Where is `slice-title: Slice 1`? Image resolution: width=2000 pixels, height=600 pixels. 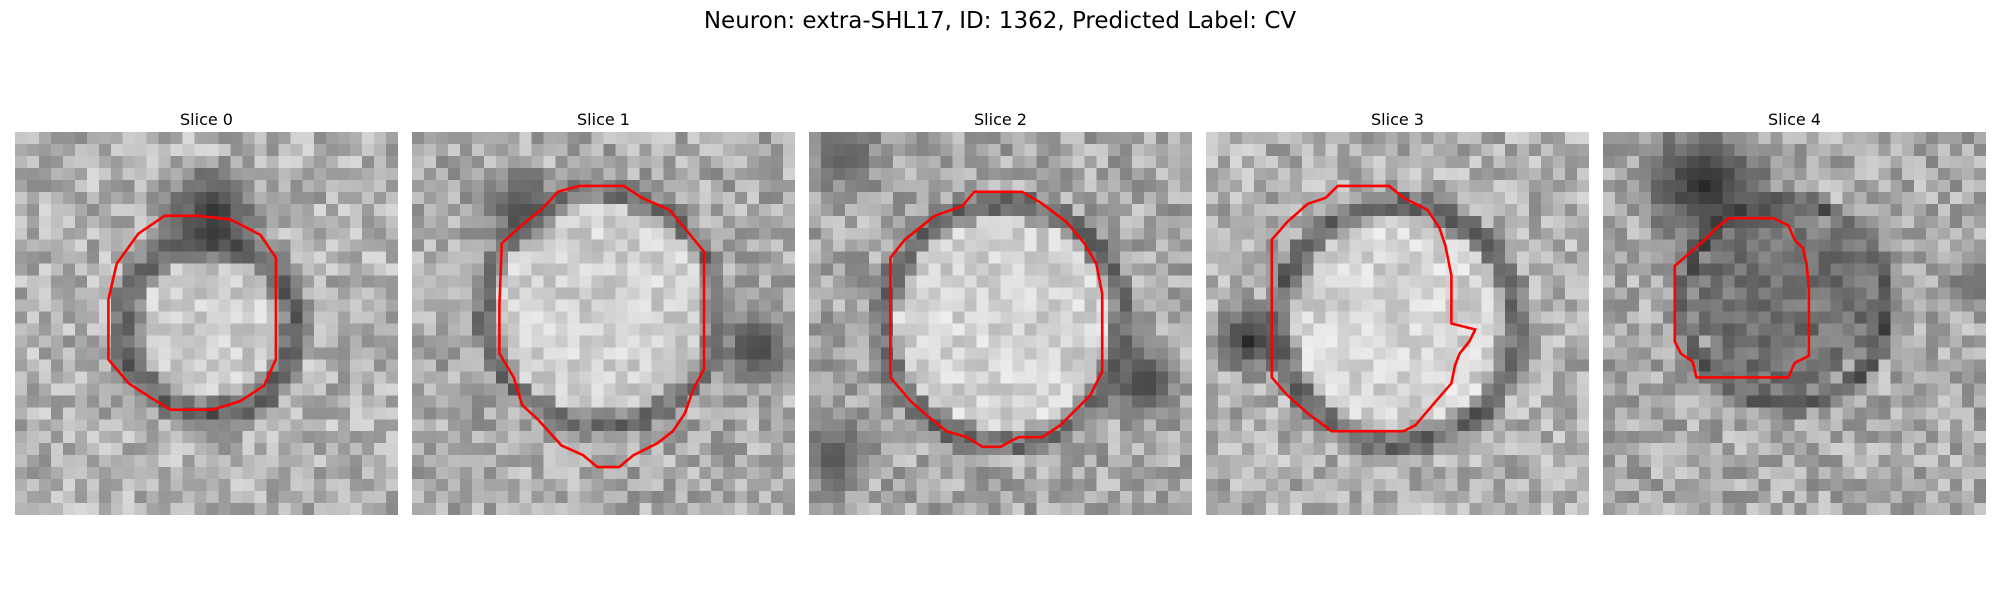 slice-title: Slice 1 is located at coordinates (603, 119).